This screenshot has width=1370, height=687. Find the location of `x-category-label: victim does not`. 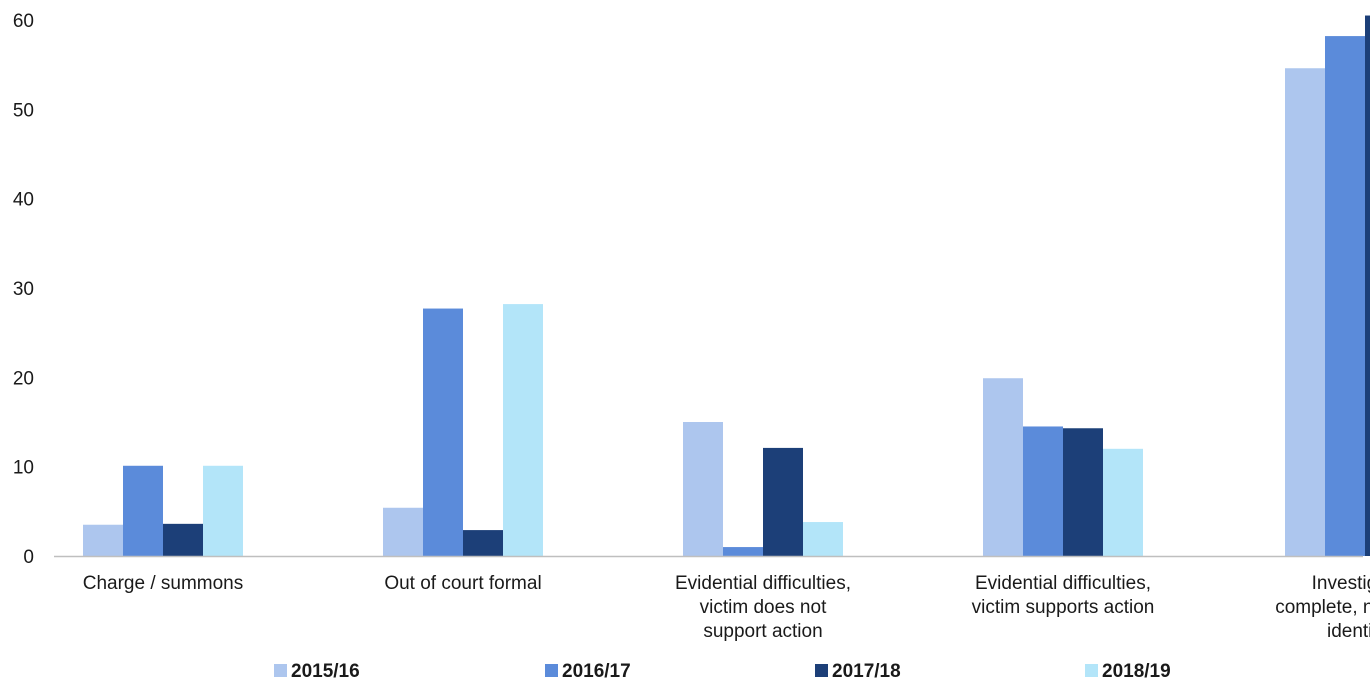

x-category-label: victim does not is located at coordinates (763, 607).